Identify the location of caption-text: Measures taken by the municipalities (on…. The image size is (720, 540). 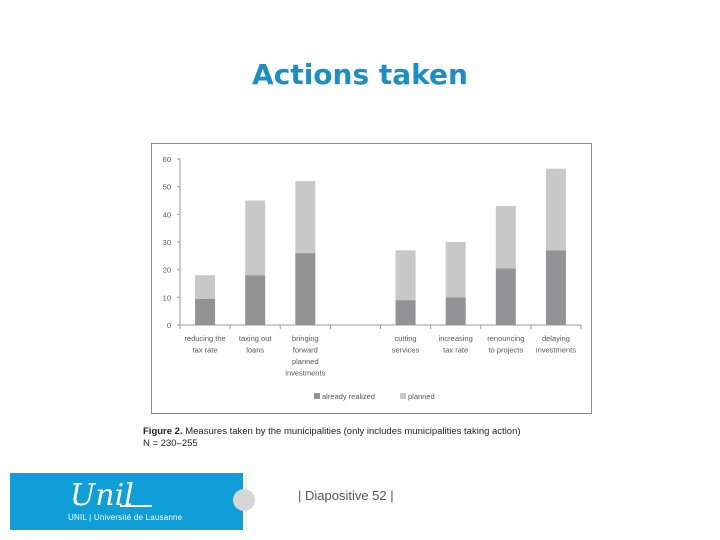
(353, 431).